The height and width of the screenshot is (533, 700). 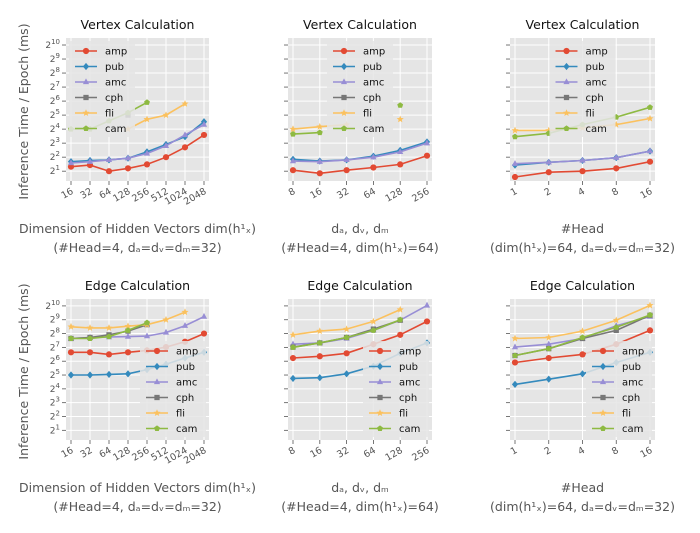 What do you see at coordinates (360, 164) in the screenshot?
I see `series-amp` at bounding box center [360, 164].